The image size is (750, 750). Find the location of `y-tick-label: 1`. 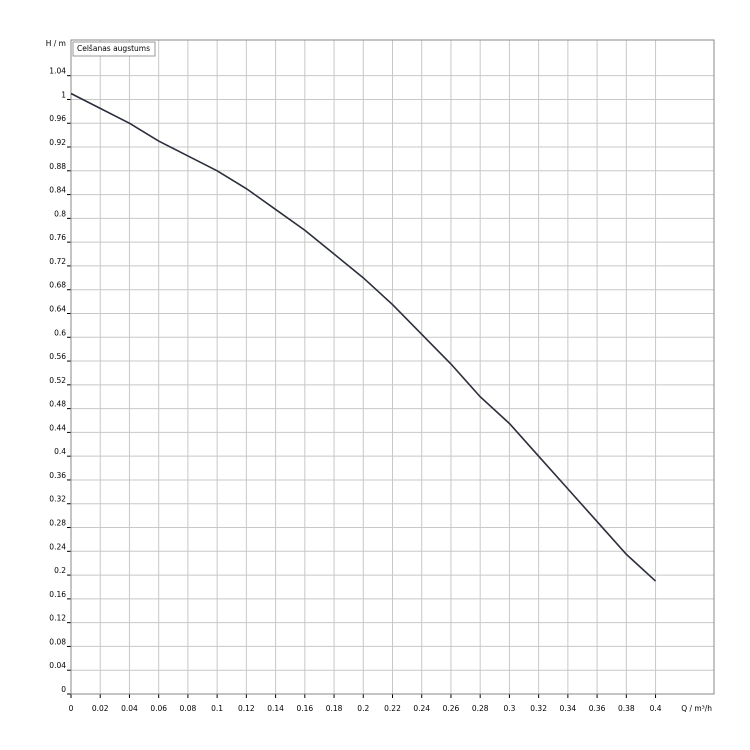

y-tick-label: 1 is located at coordinates (63, 94).